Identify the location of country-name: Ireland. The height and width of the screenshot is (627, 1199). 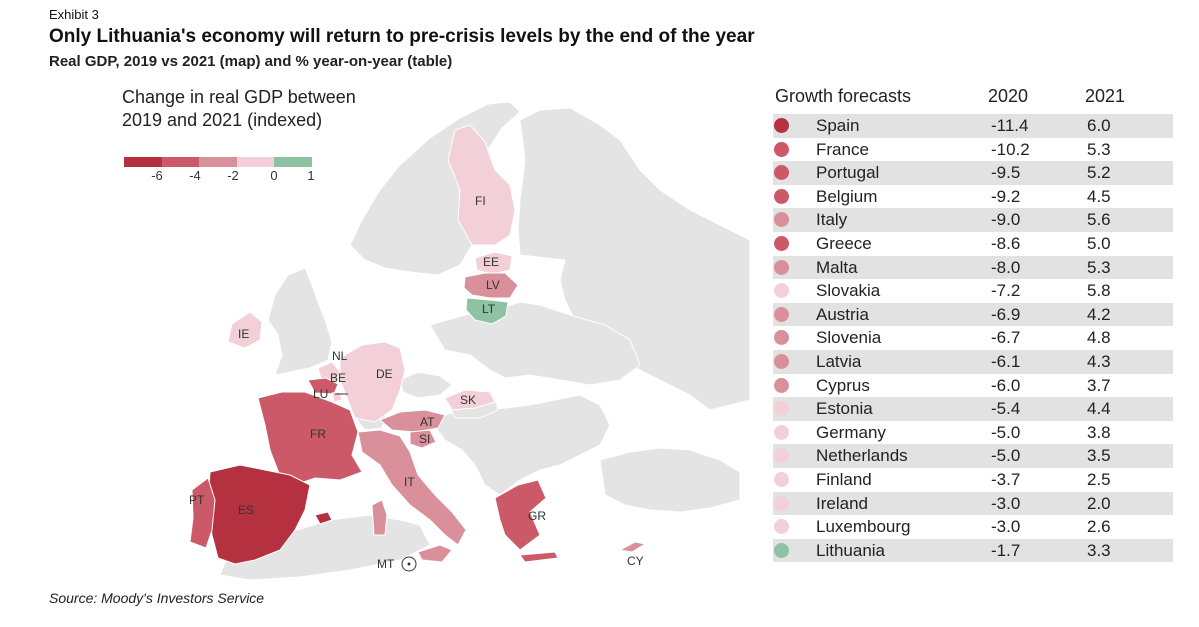
(842, 503).